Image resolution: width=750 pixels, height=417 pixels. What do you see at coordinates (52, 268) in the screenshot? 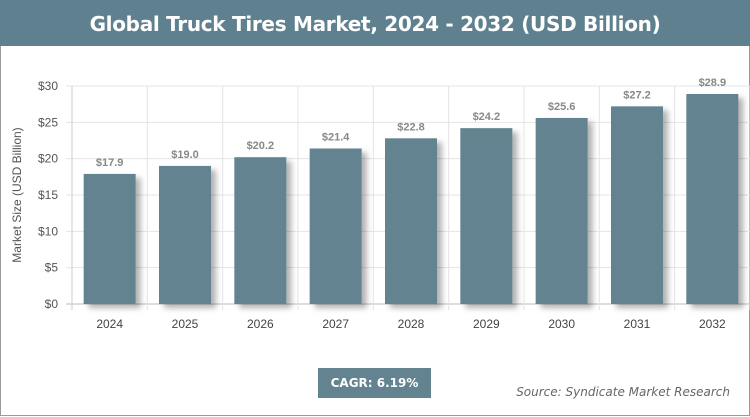
I see `y-tick-label: $5` at bounding box center [52, 268].